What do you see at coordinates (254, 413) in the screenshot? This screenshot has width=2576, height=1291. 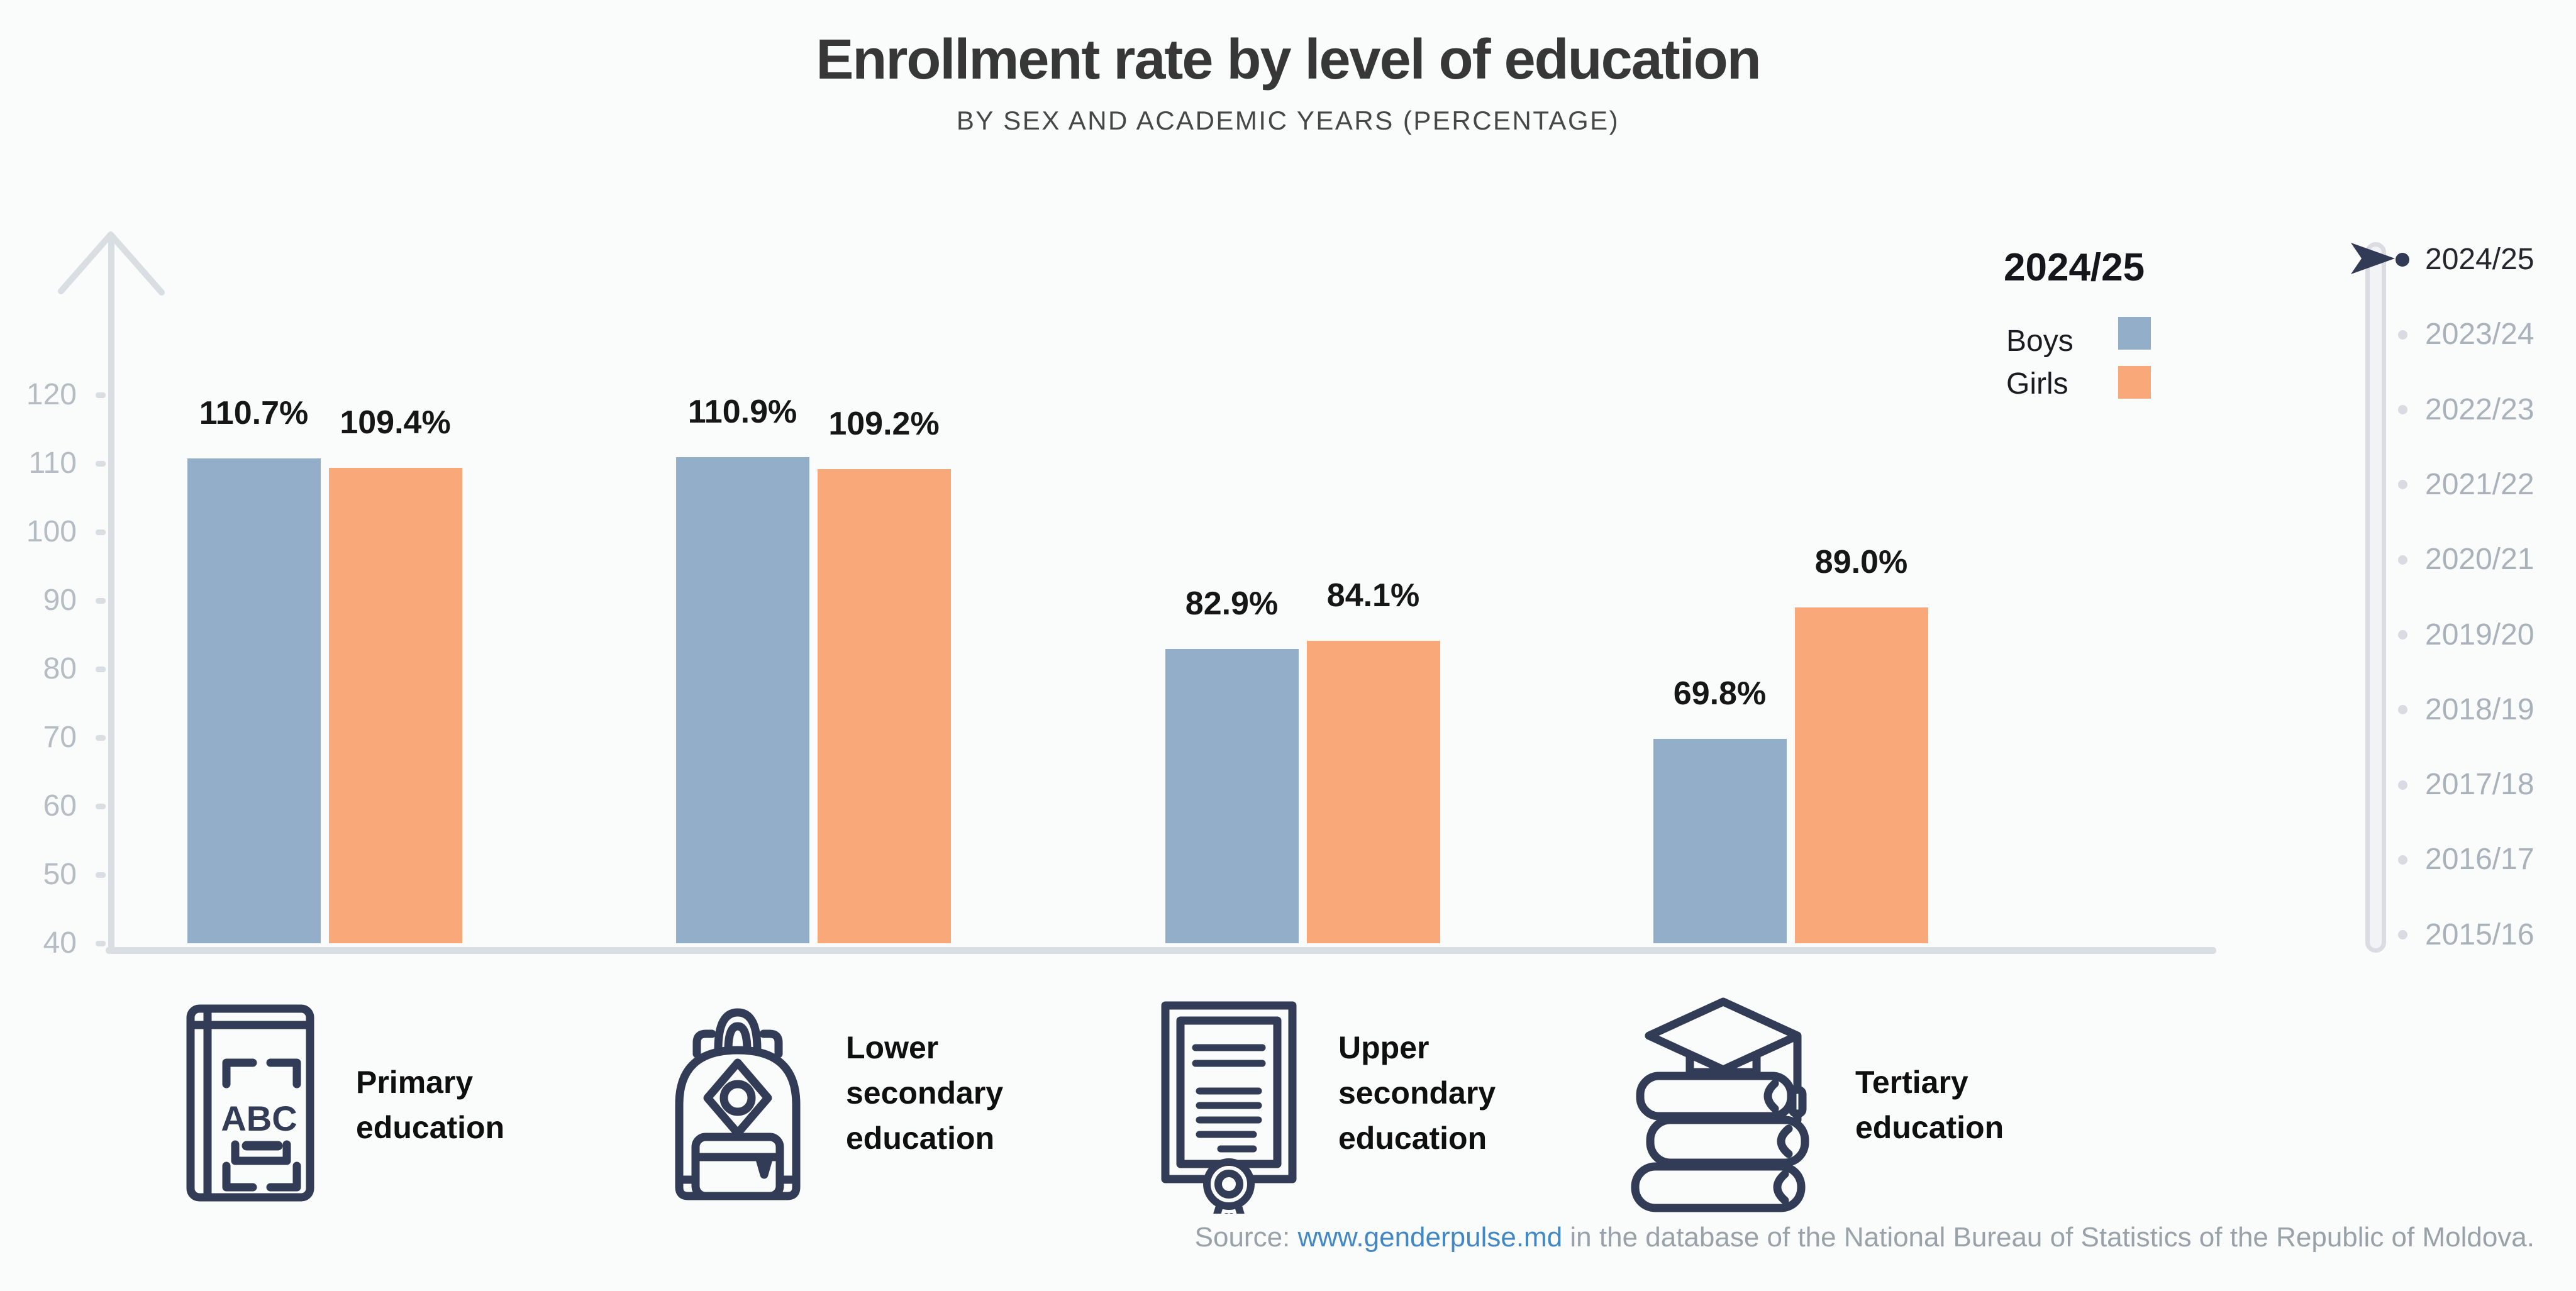 I see `bar-value-label: 110.7%` at bounding box center [254, 413].